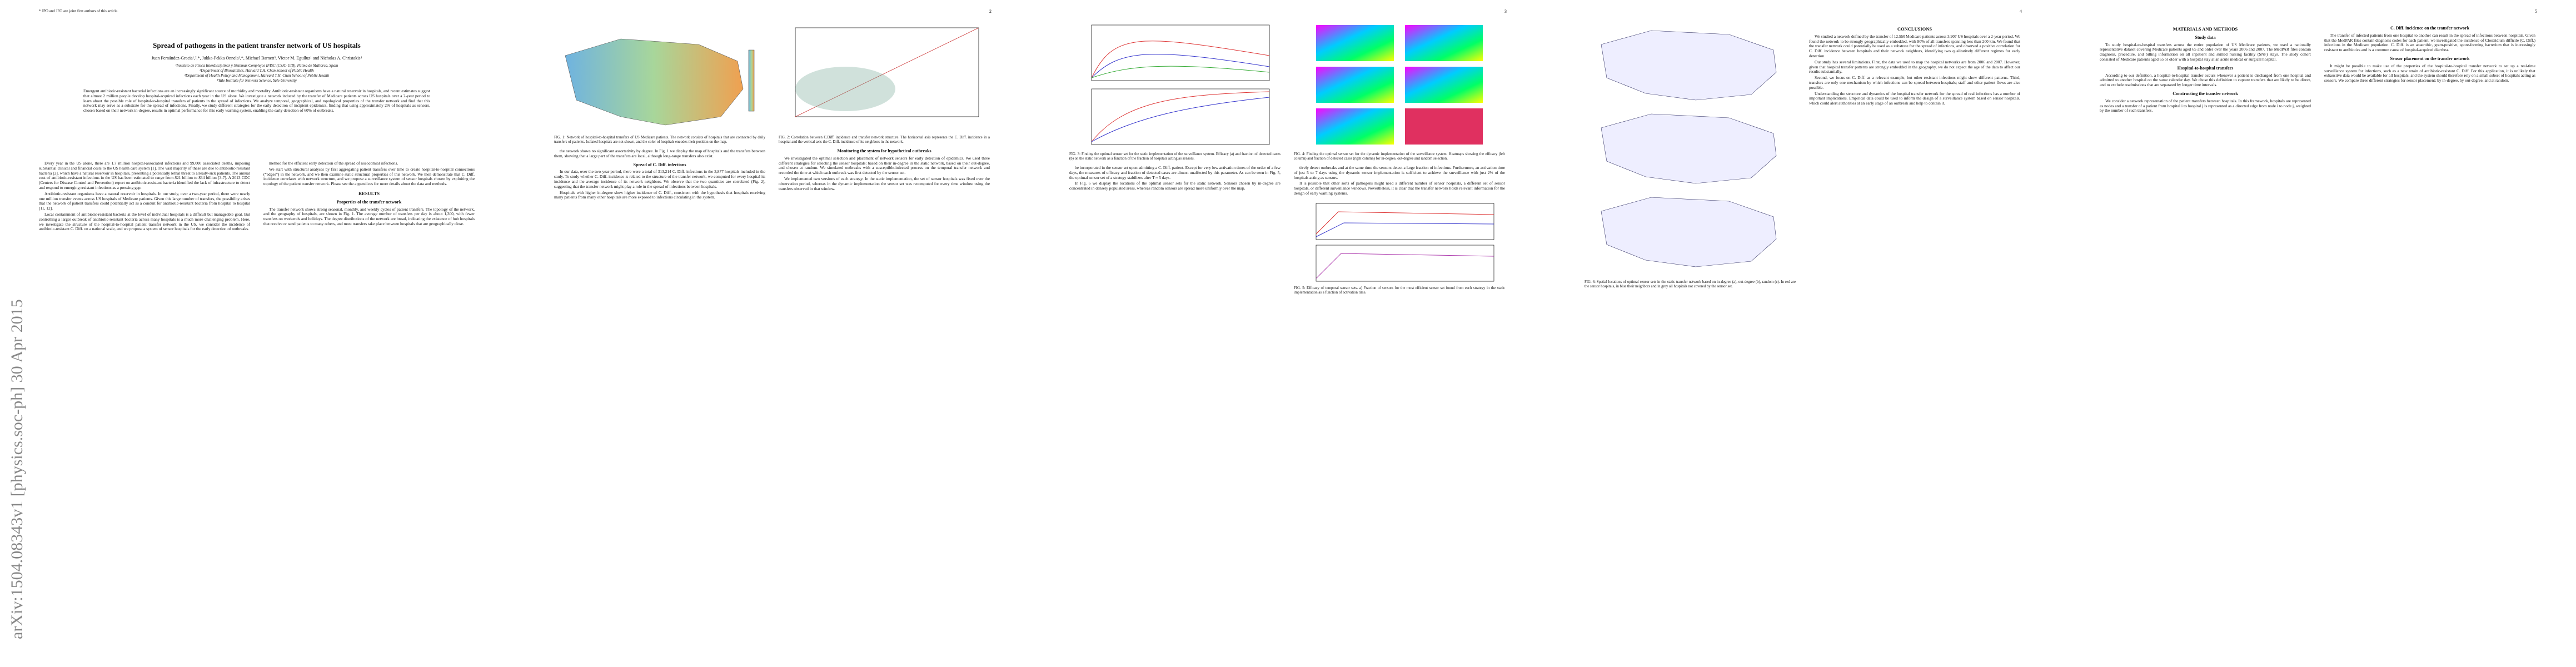 The height and width of the screenshot is (667, 2576). I want to click on section-heading: MATERIALS AND METHODS, so click(2205, 29).